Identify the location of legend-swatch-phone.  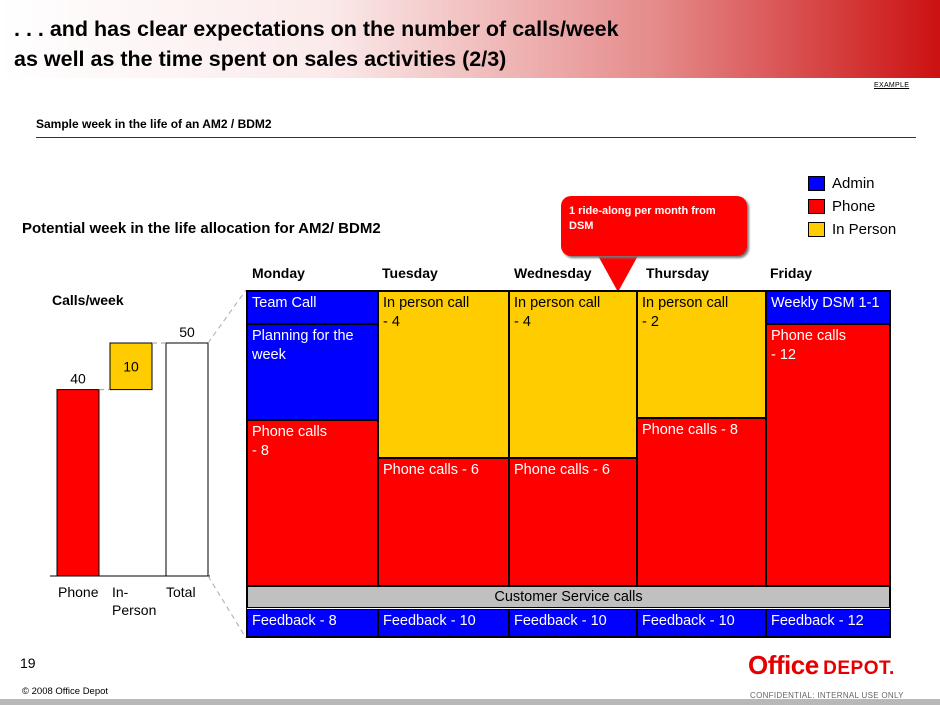
(816, 206).